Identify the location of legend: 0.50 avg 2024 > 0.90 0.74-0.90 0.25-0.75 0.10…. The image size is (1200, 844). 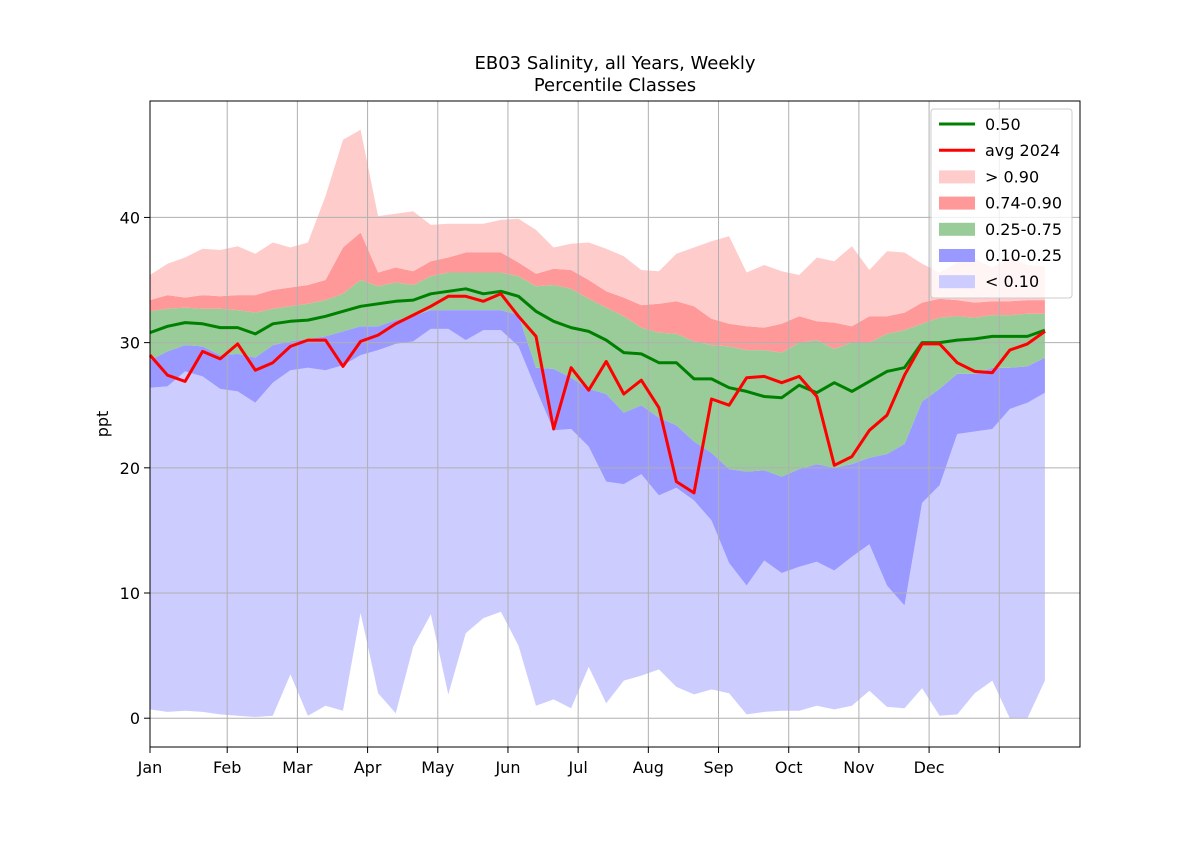
(1001, 203).